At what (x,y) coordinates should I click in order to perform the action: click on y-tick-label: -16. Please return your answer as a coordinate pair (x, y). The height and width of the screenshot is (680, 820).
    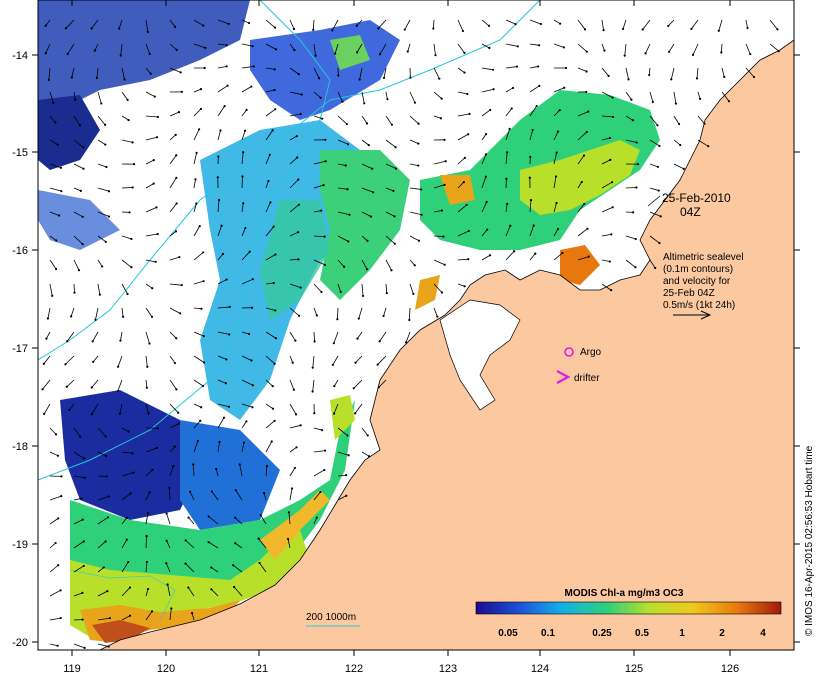
    Looking at the image, I should click on (20, 251).